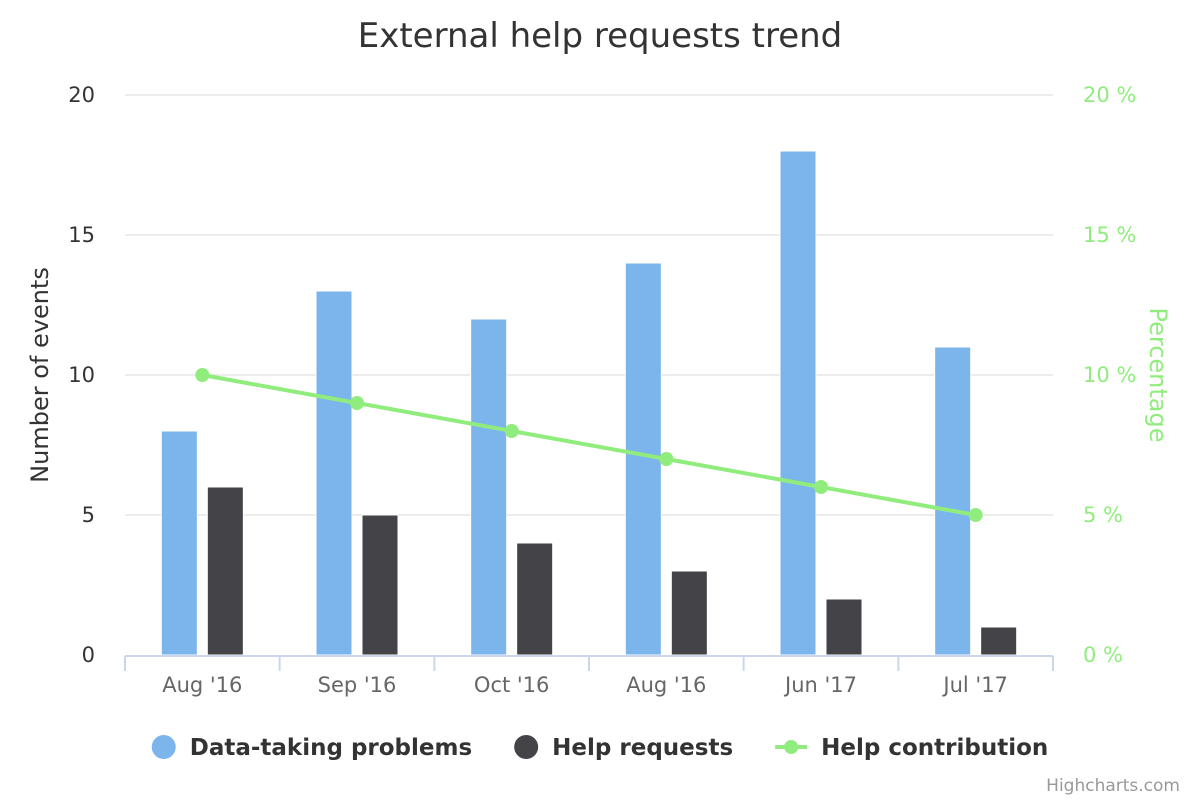  I want to click on y-left-tick-label: 15, so click(81, 235).